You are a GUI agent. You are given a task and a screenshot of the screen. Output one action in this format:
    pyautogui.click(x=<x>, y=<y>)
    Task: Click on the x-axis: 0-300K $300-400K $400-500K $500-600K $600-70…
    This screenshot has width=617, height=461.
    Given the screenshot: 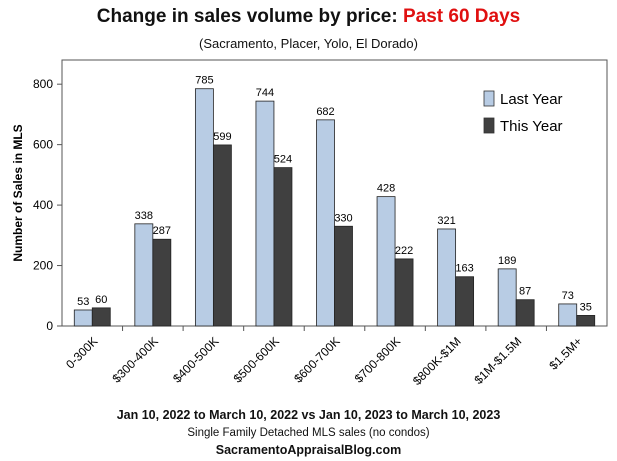 What is the action you would take?
    pyautogui.click(x=324, y=357)
    